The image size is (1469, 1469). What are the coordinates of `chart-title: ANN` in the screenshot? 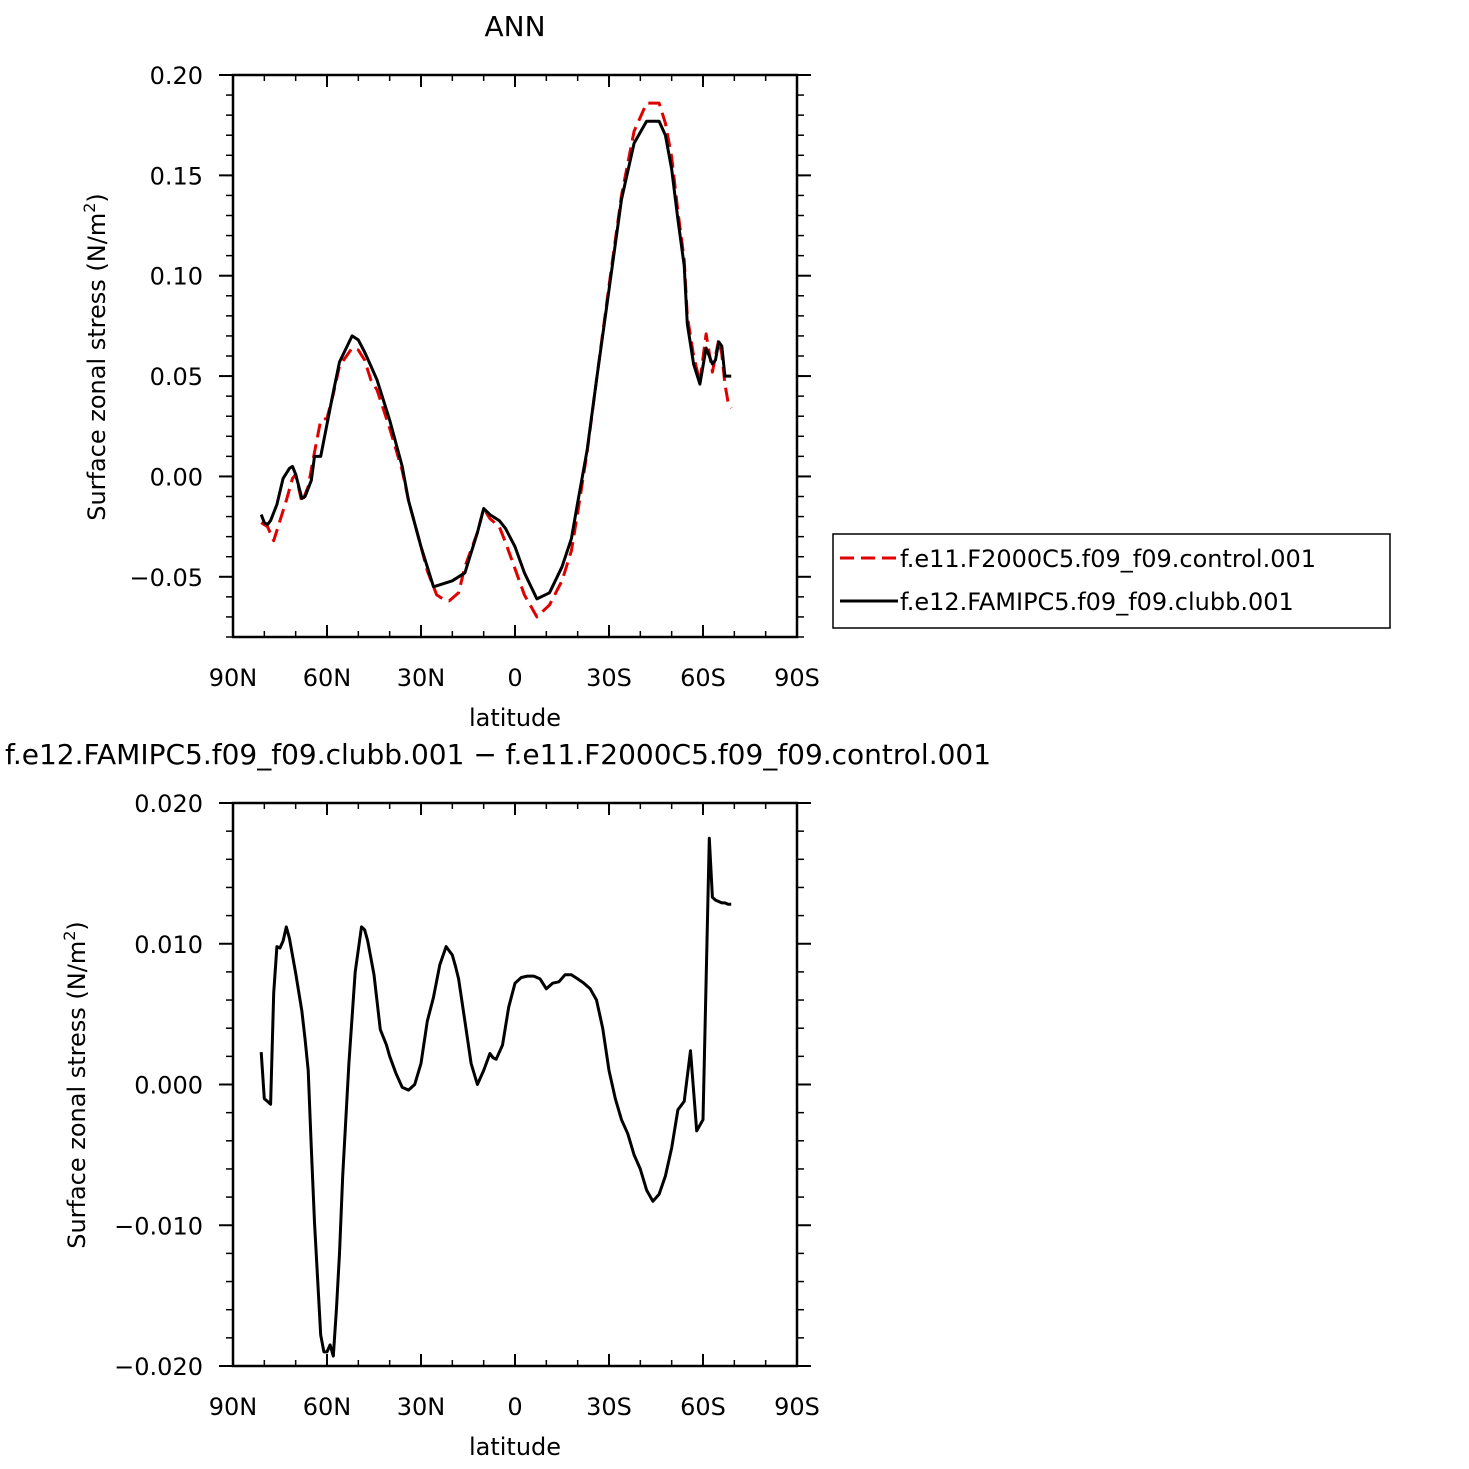 It's located at (514, 26).